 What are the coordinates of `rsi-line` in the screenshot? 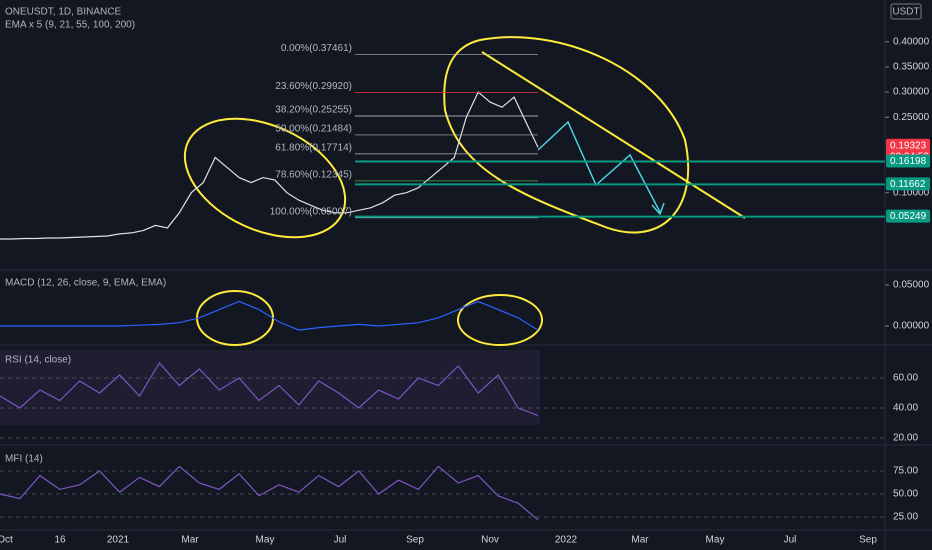 It's located at (269, 389).